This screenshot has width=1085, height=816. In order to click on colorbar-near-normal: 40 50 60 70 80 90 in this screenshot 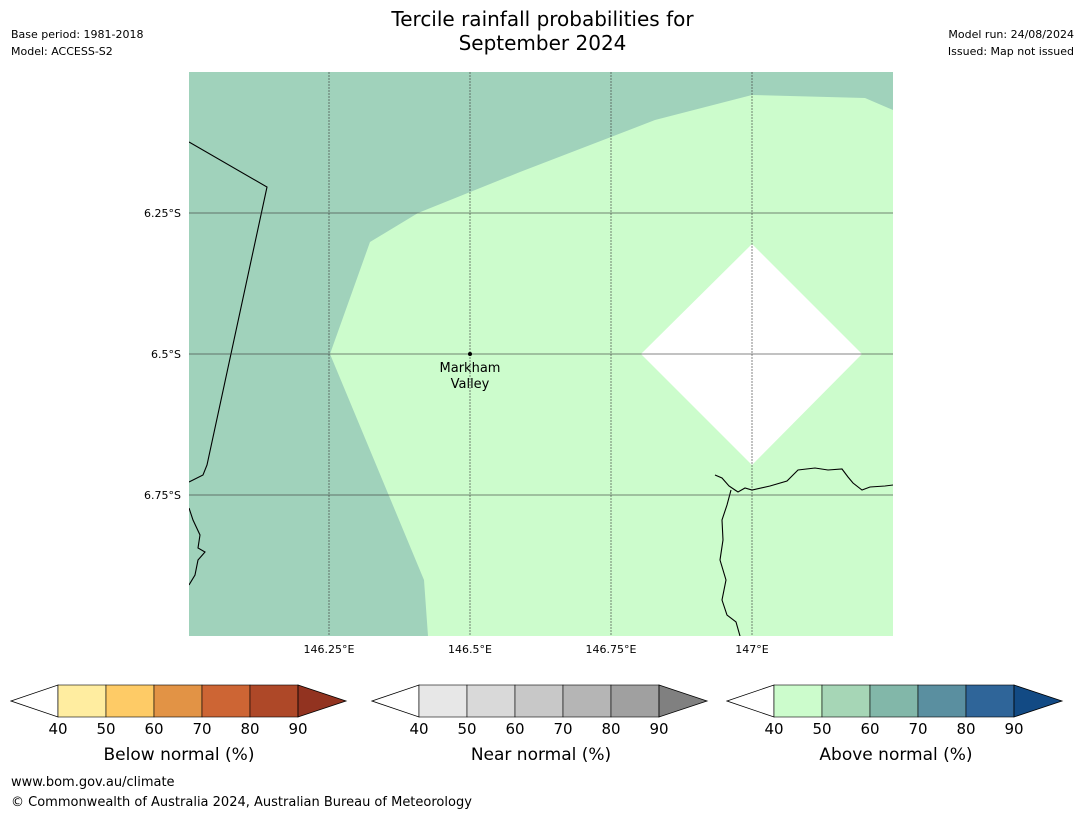, I will do `click(540, 711)`.